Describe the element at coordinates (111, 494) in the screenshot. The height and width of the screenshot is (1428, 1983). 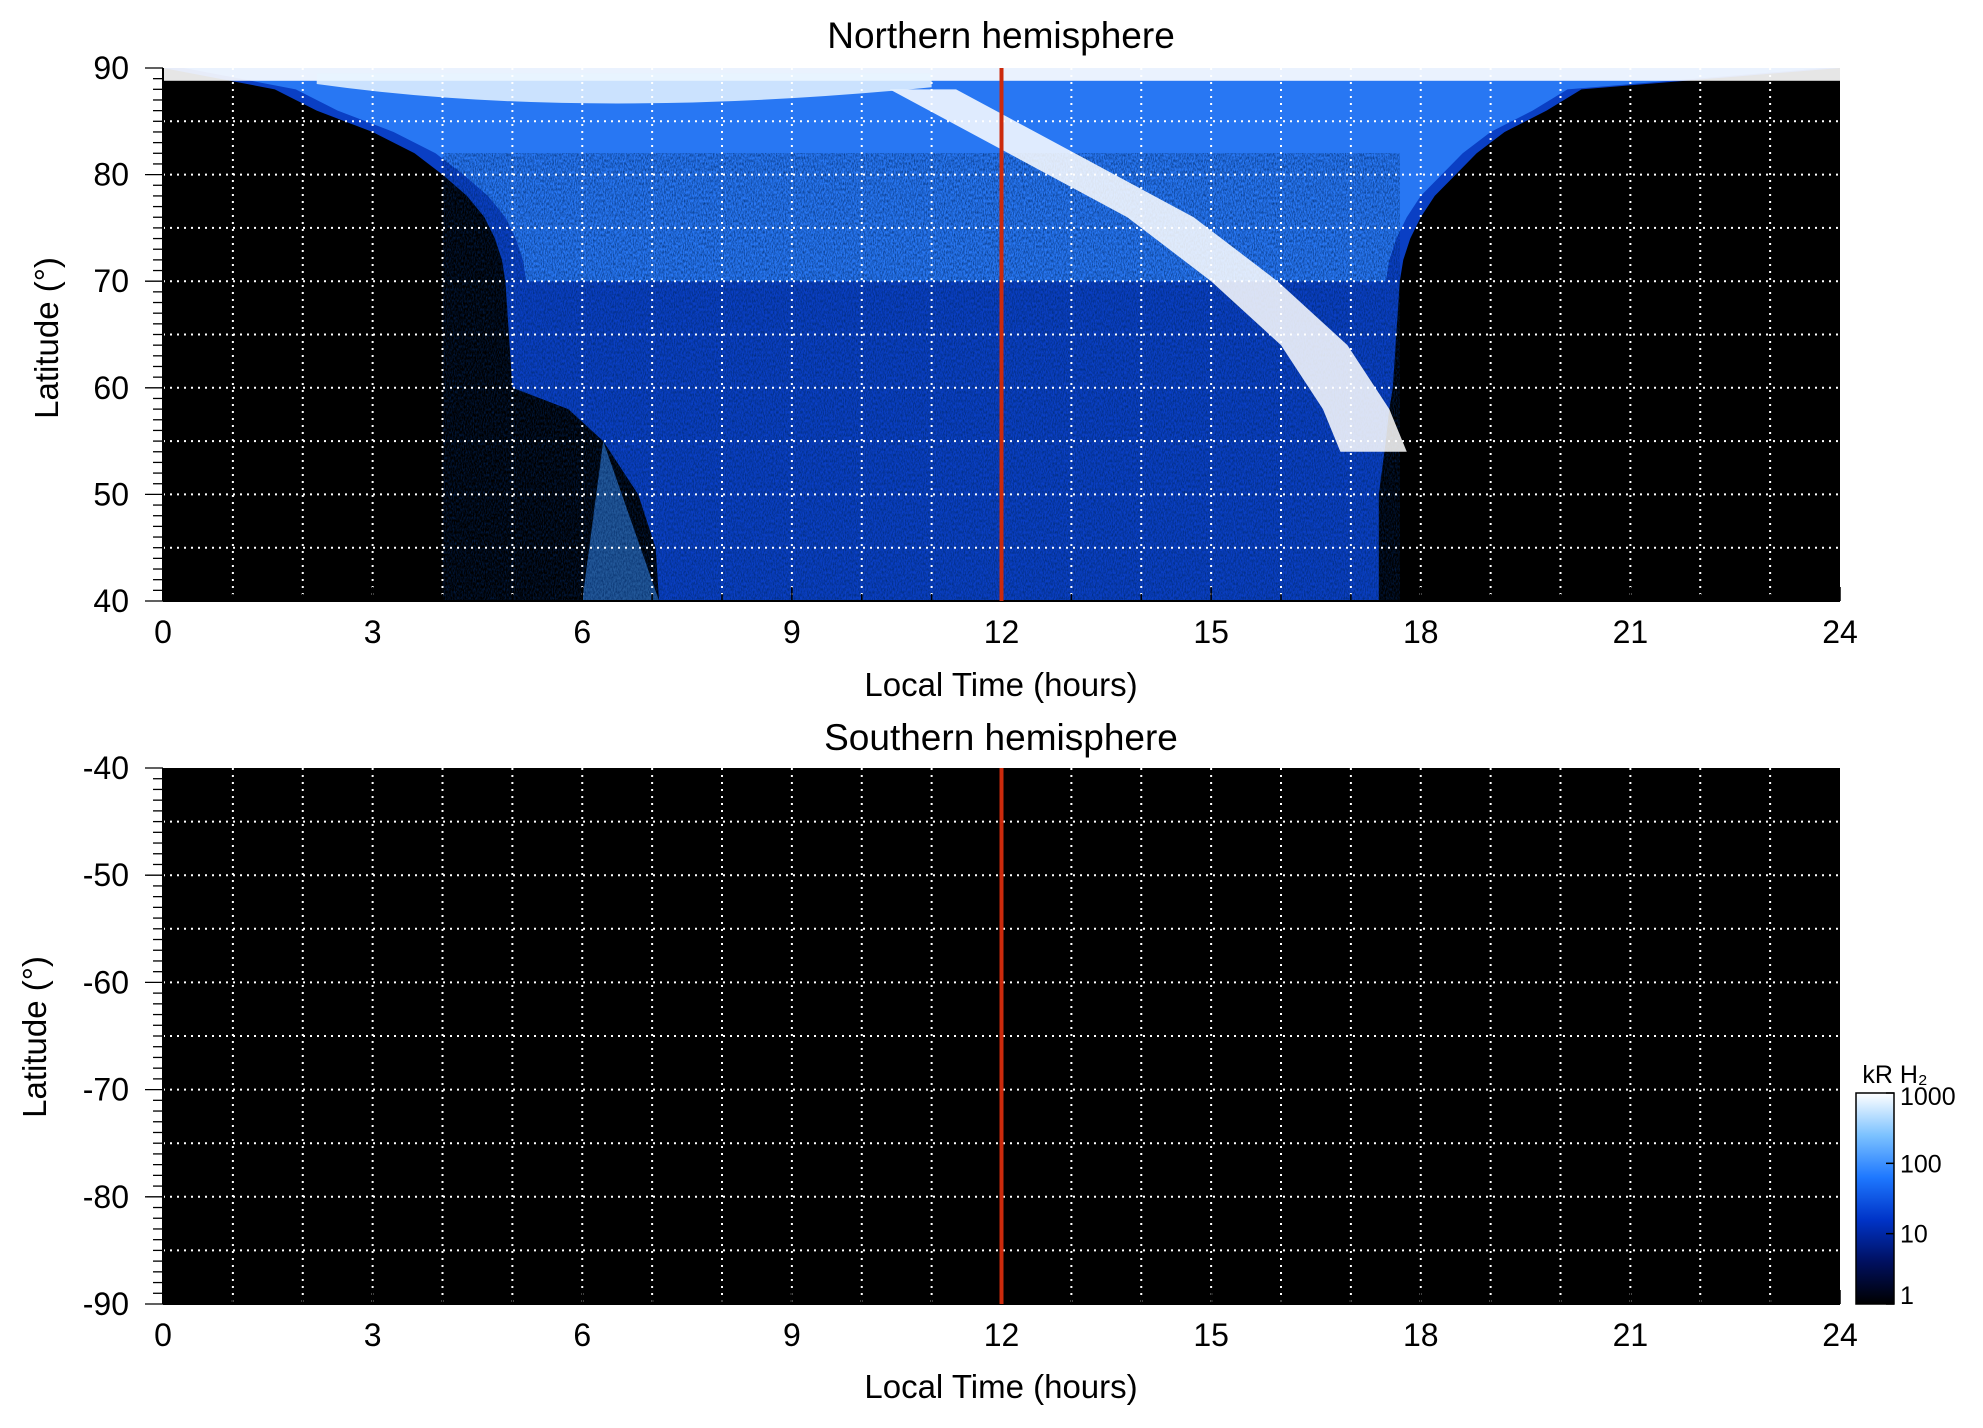
I see `y-tick-label: 50` at that location.